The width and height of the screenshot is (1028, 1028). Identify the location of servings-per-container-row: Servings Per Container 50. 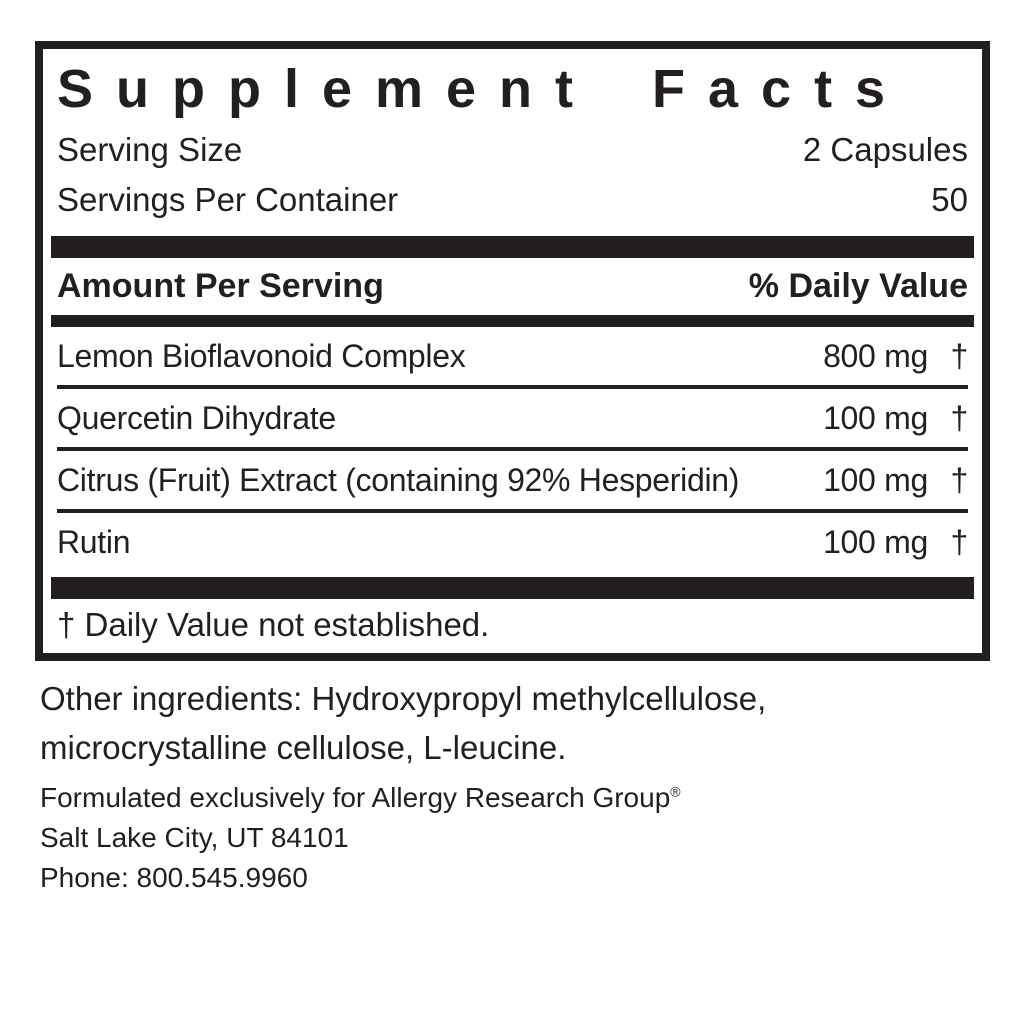
(512, 200).